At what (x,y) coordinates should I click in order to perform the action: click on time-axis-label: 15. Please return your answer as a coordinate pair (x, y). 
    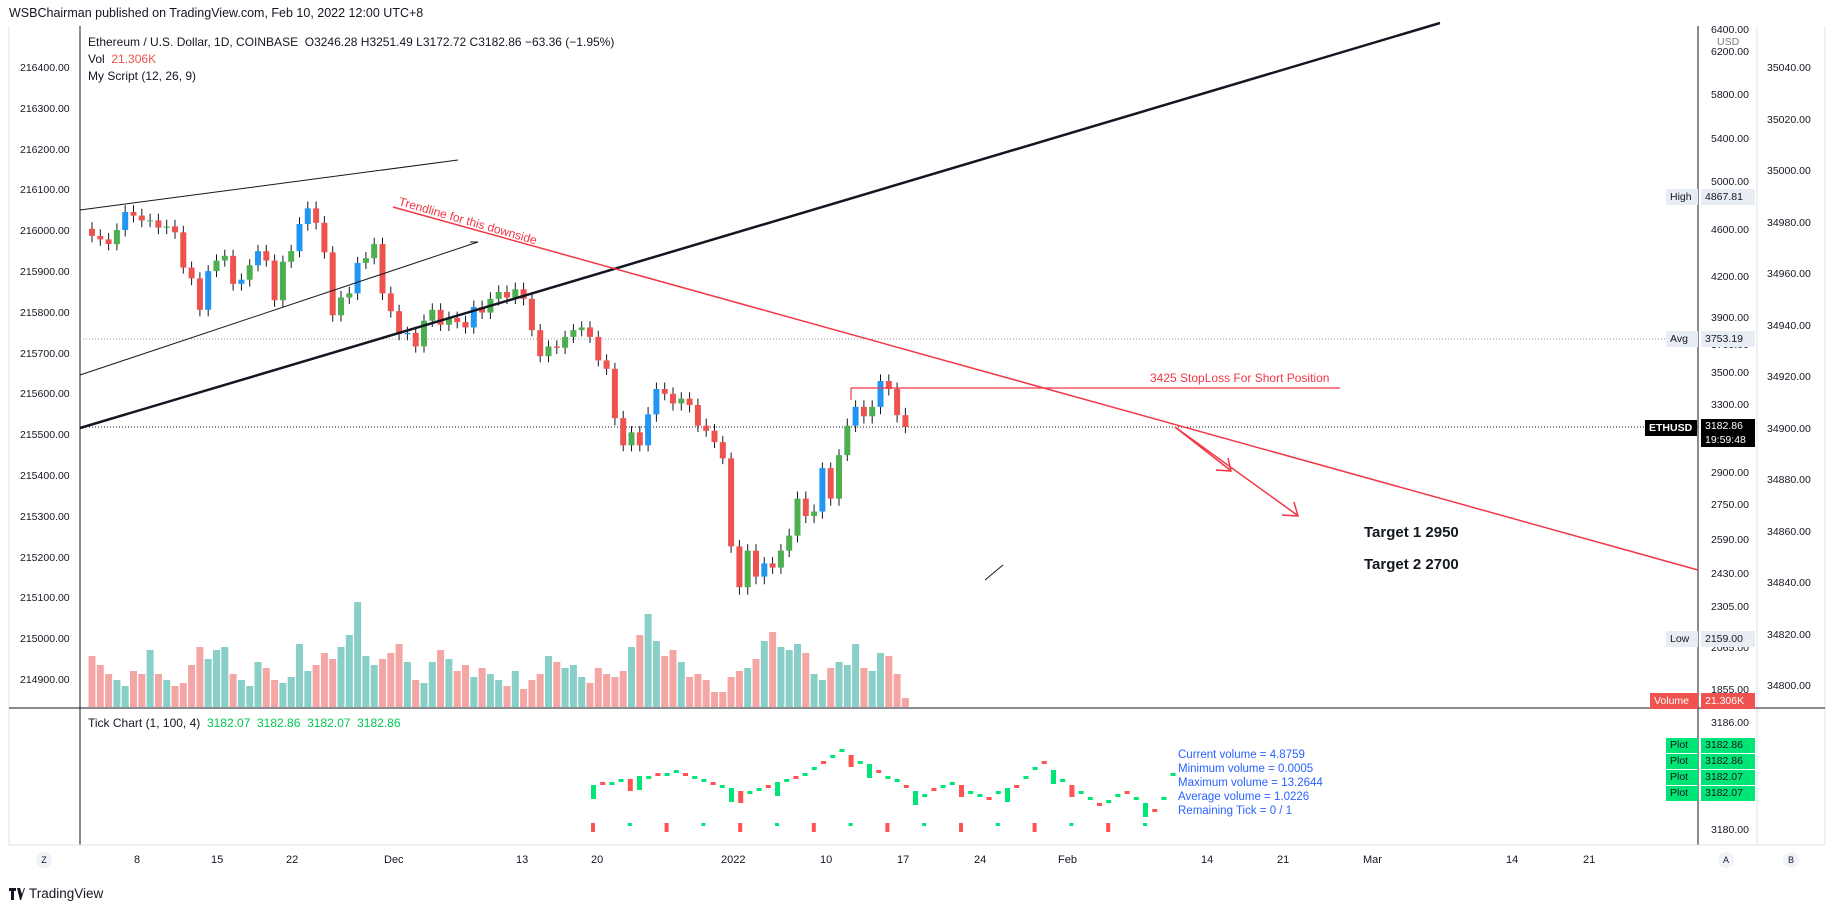
    Looking at the image, I should click on (217, 860).